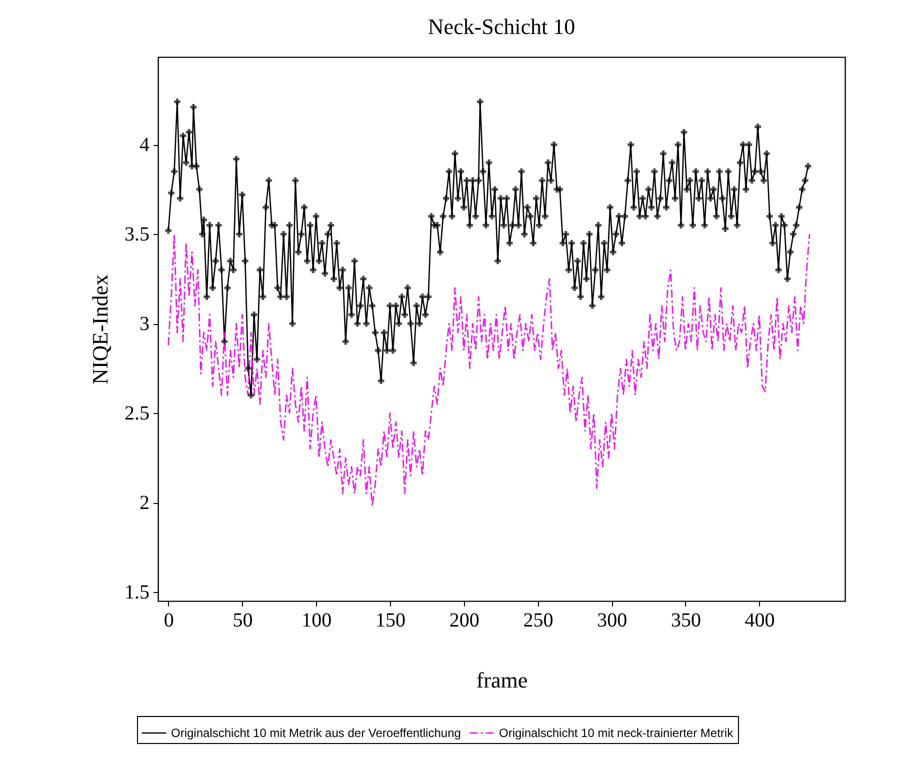 This screenshot has height=772, width=909. Describe the element at coordinates (242, 621) in the screenshot. I see `x-tick-label: 50` at that location.